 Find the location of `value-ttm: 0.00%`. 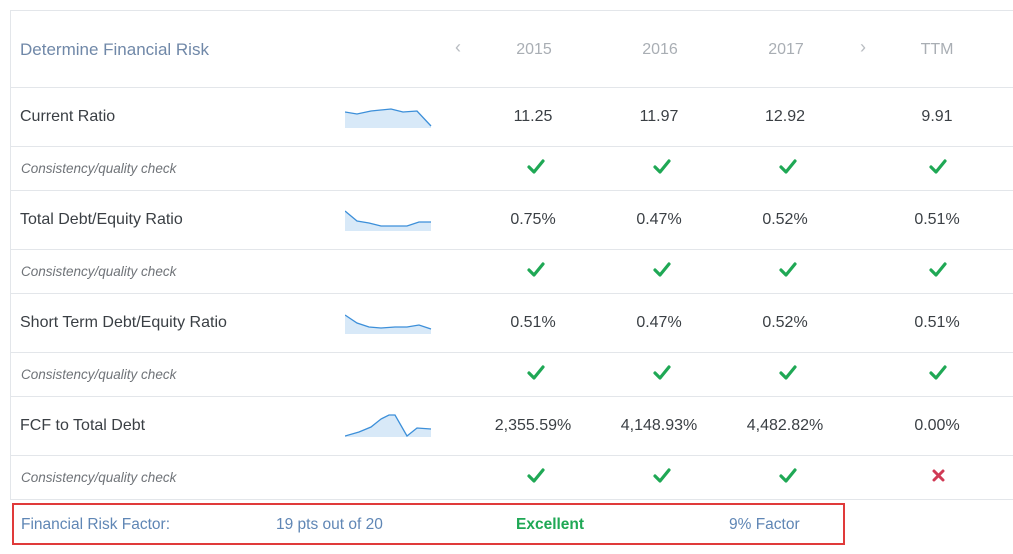

value-ttm: 0.00% is located at coordinates (937, 425).